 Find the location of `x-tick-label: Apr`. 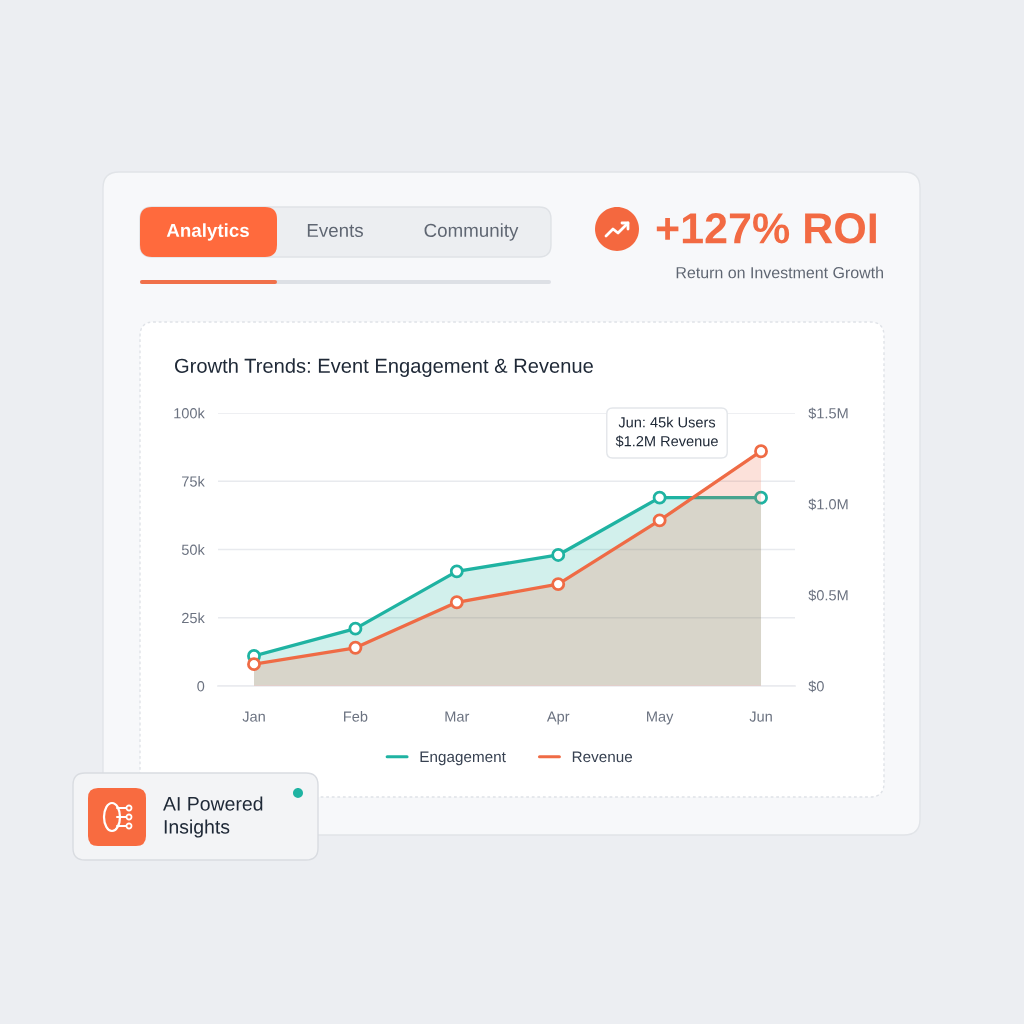

x-tick-label: Apr is located at coordinates (558, 718).